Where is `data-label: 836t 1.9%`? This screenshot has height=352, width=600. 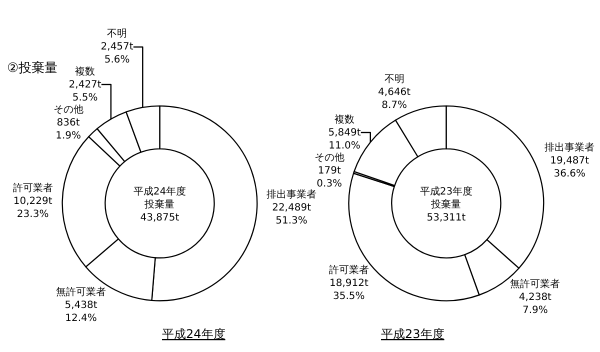
data-label: 836t 1.9% is located at coordinates (69, 130).